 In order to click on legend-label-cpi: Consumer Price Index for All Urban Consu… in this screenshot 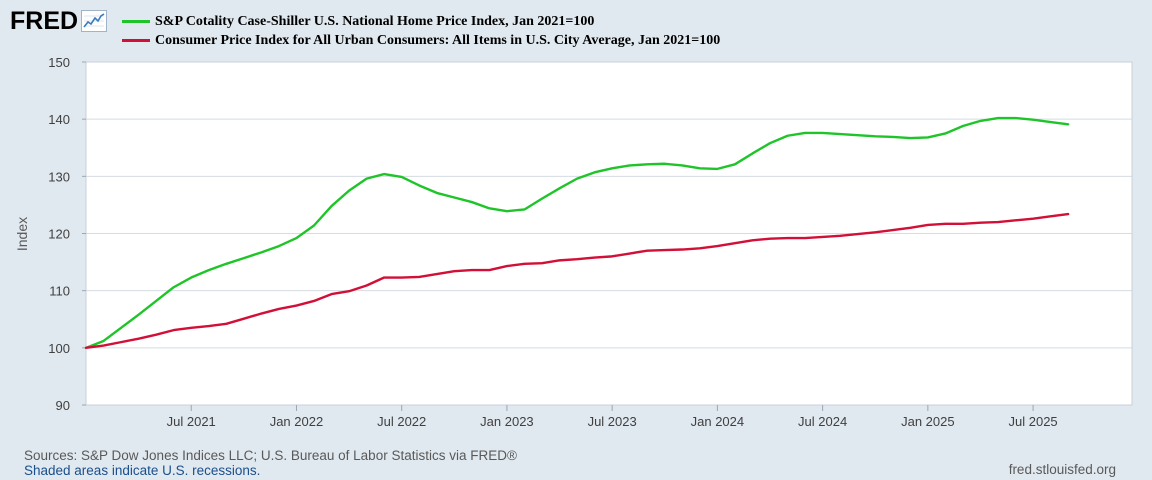, I will do `click(438, 40)`.